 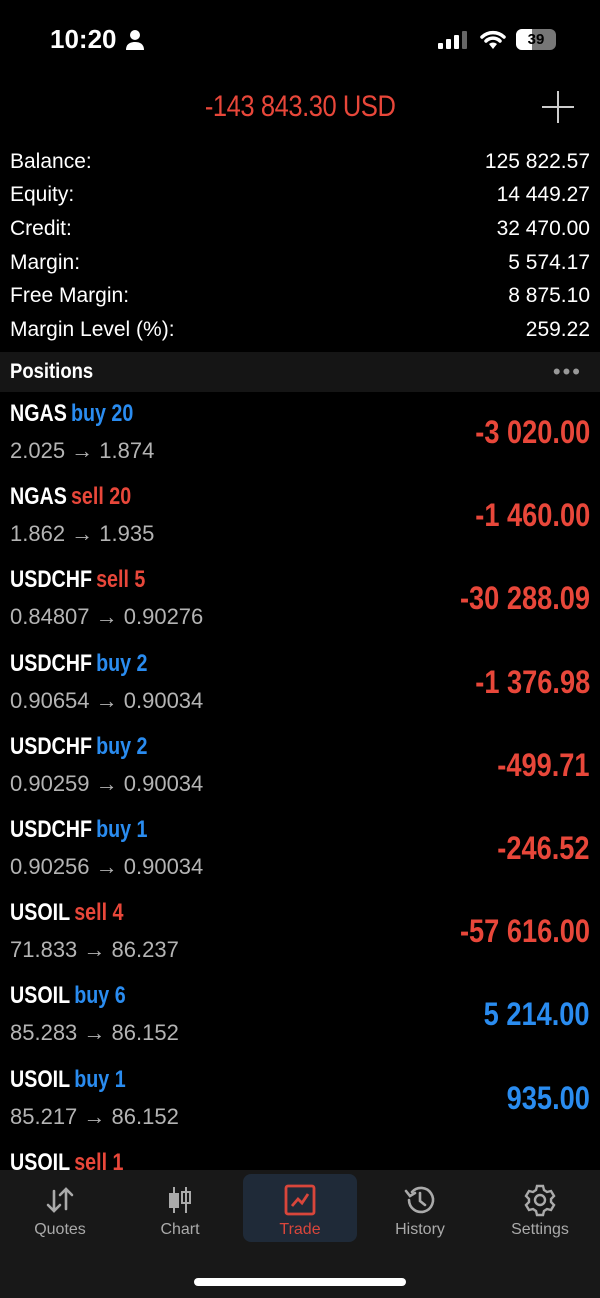 I want to click on summary-label: Free Margin:, so click(x=70, y=296).